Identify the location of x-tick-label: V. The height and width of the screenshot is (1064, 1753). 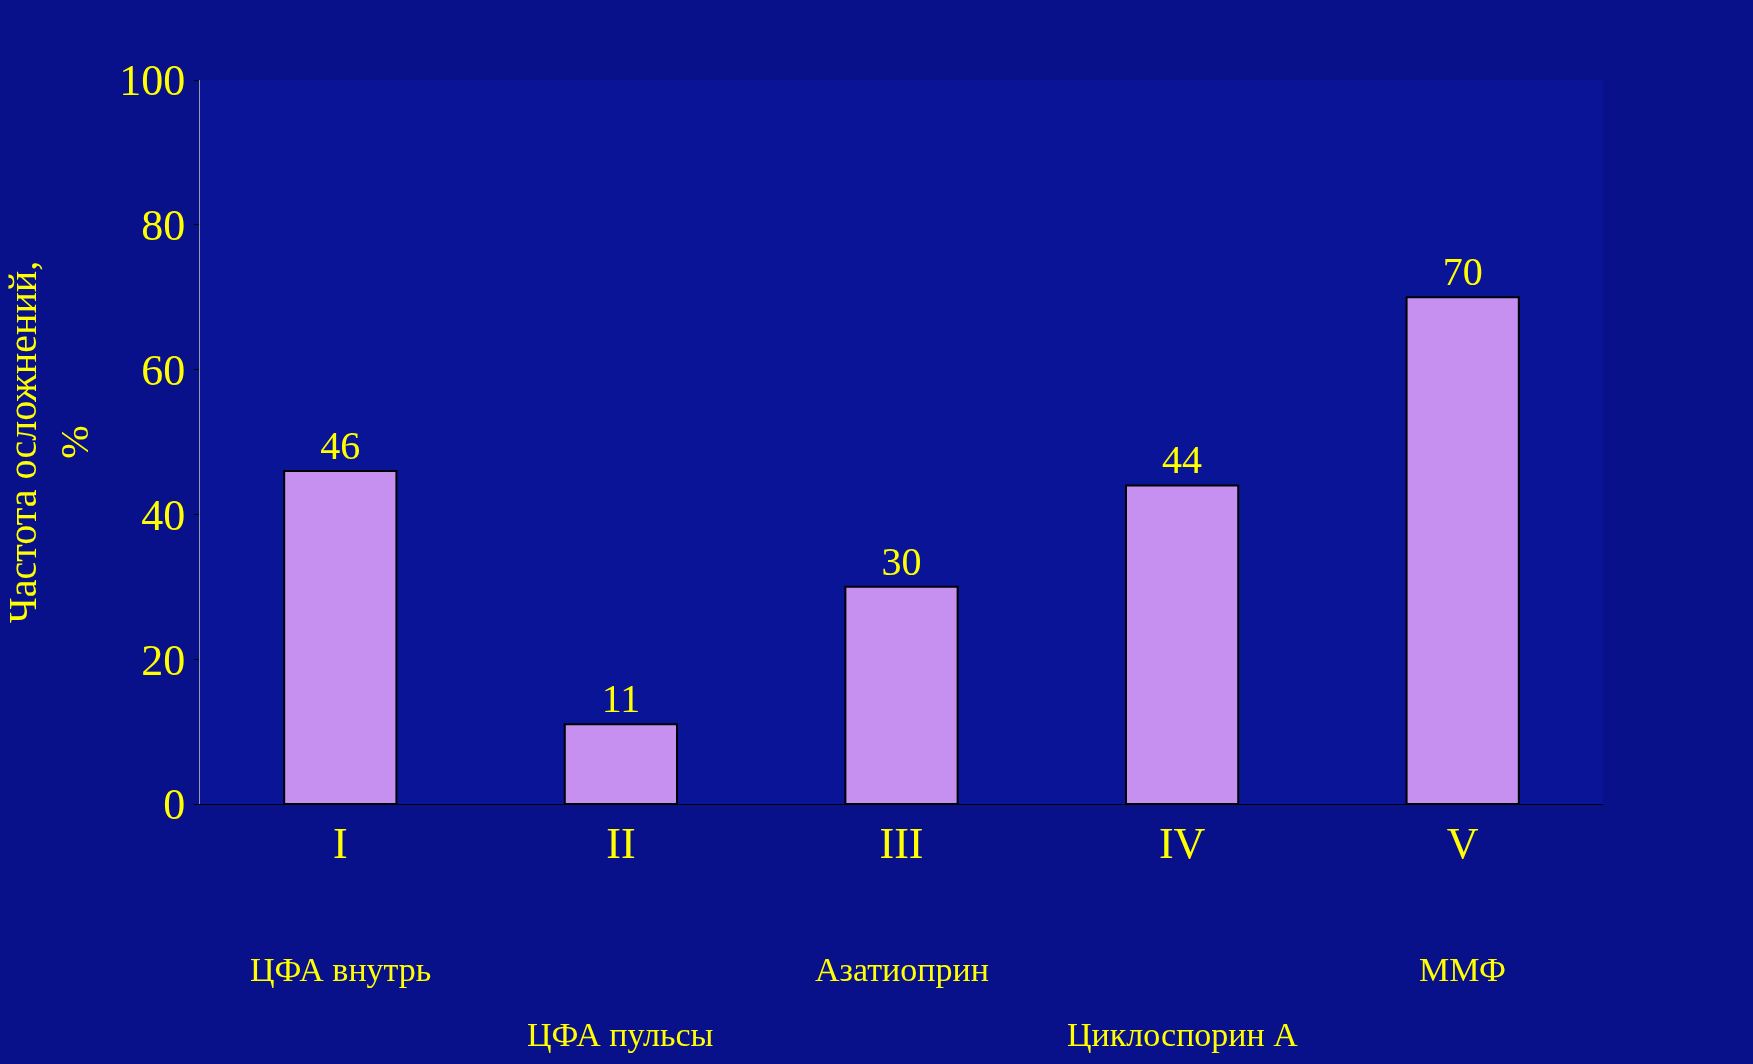
(1462, 843).